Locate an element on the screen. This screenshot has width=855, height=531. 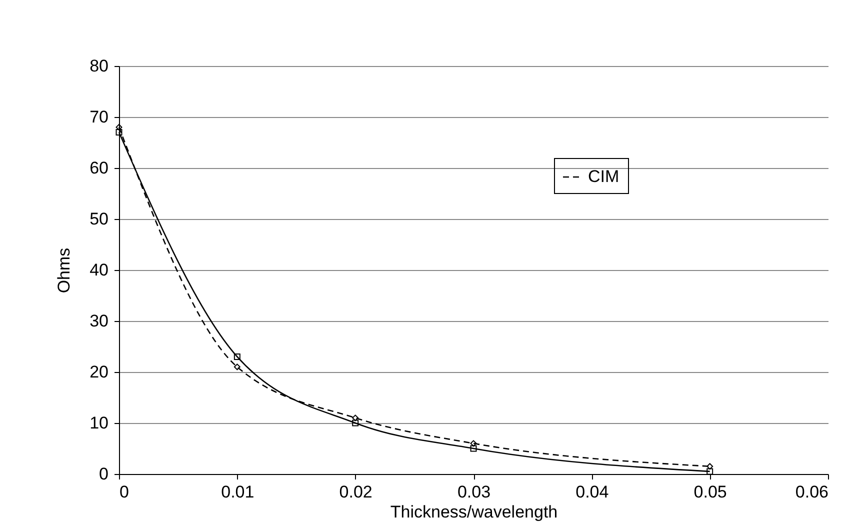
y-tick-label: 40 is located at coordinates (99, 270).